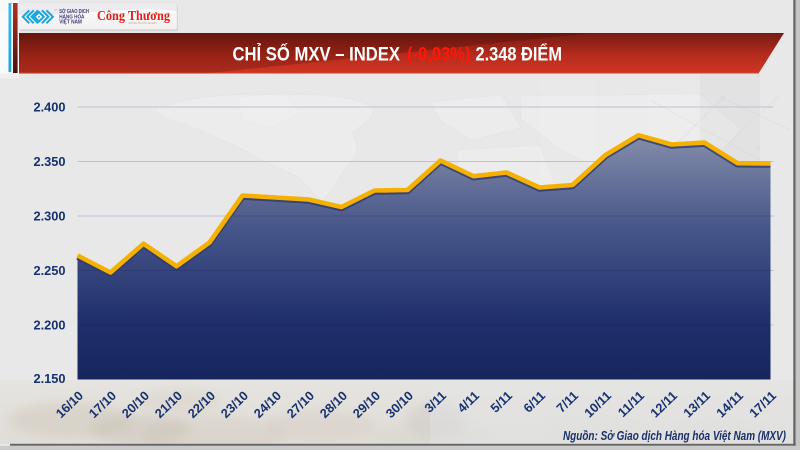 The width and height of the screenshot is (800, 450). I want to click on svg-text: VIỆT NAM, so click(70, 21).